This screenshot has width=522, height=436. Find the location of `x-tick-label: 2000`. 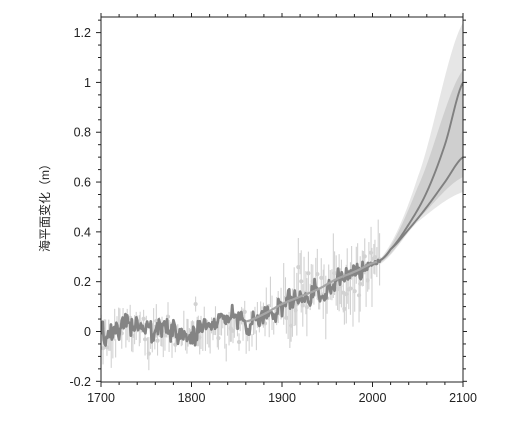

x-tick-label: 2000 is located at coordinates (373, 398).